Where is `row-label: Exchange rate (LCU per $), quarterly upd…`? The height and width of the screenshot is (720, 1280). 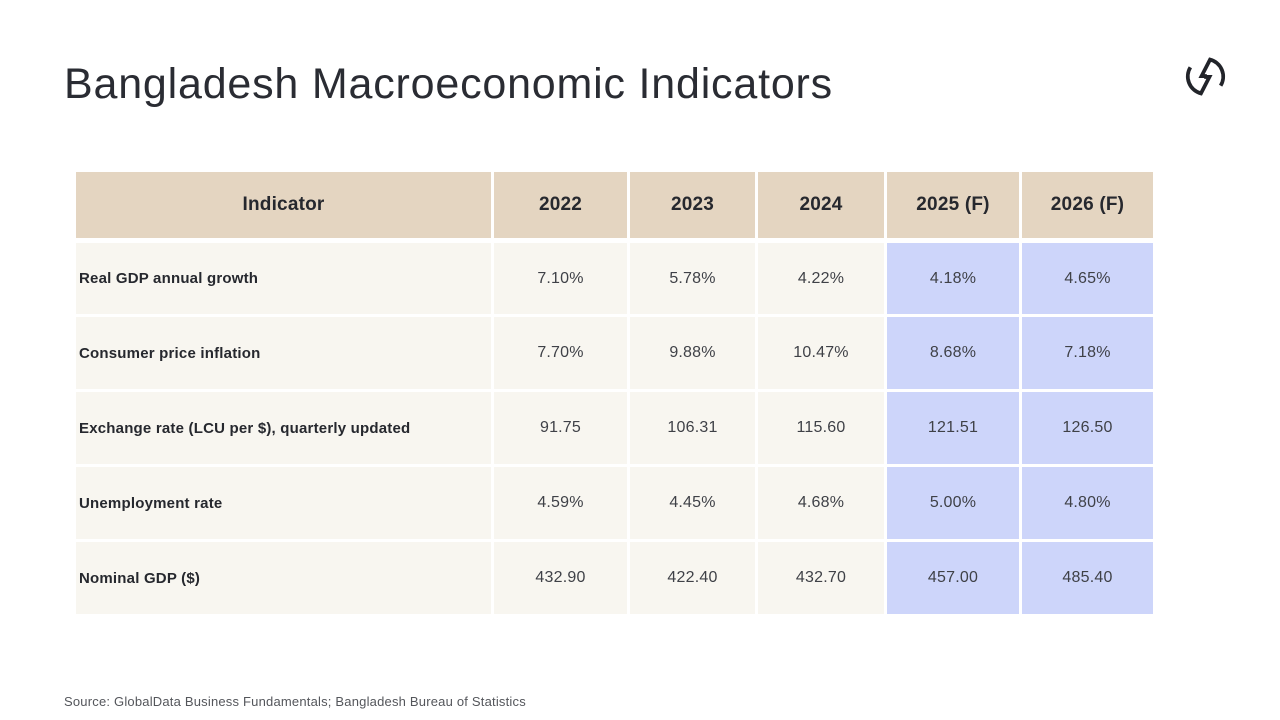
row-label: Exchange rate (LCU per $), quarterly upd… is located at coordinates (283, 428).